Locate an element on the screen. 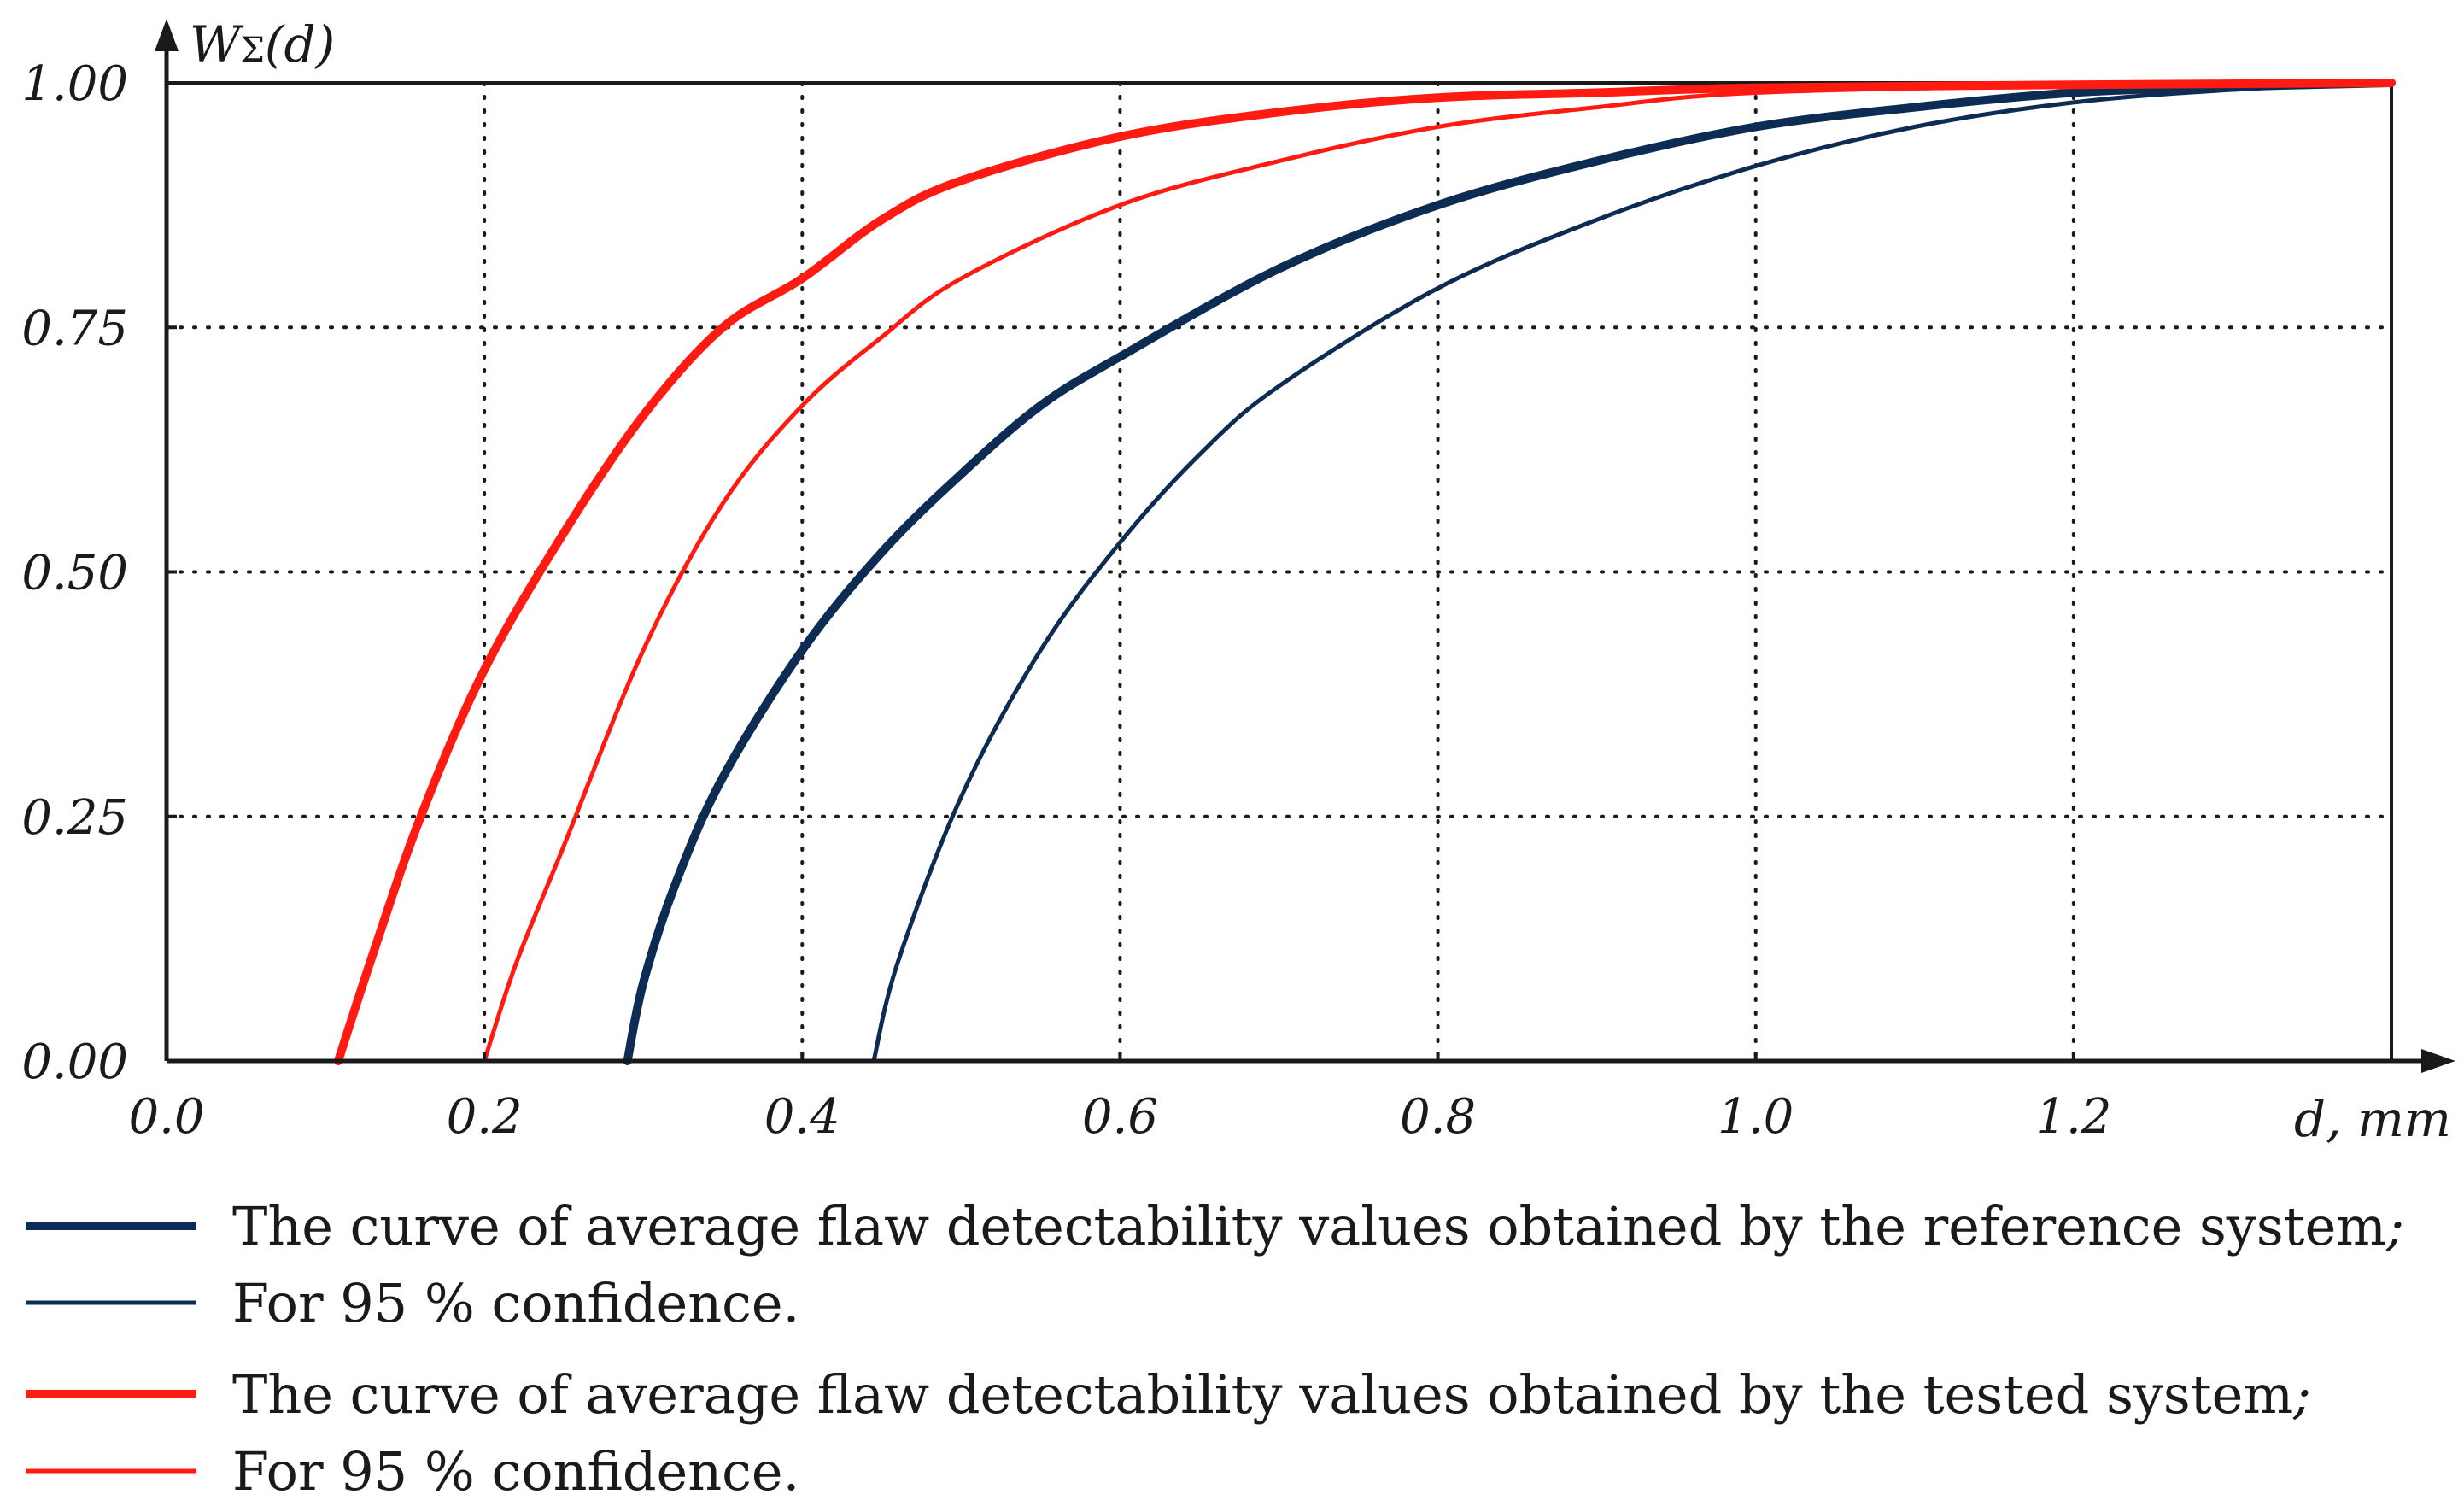 The width and height of the screenshot is (2464, 1512). x-tick-labels: 0.0 0.2 0.4 0.6 0.8 1.0 1.2 is located at coordinates (1119, 1117).